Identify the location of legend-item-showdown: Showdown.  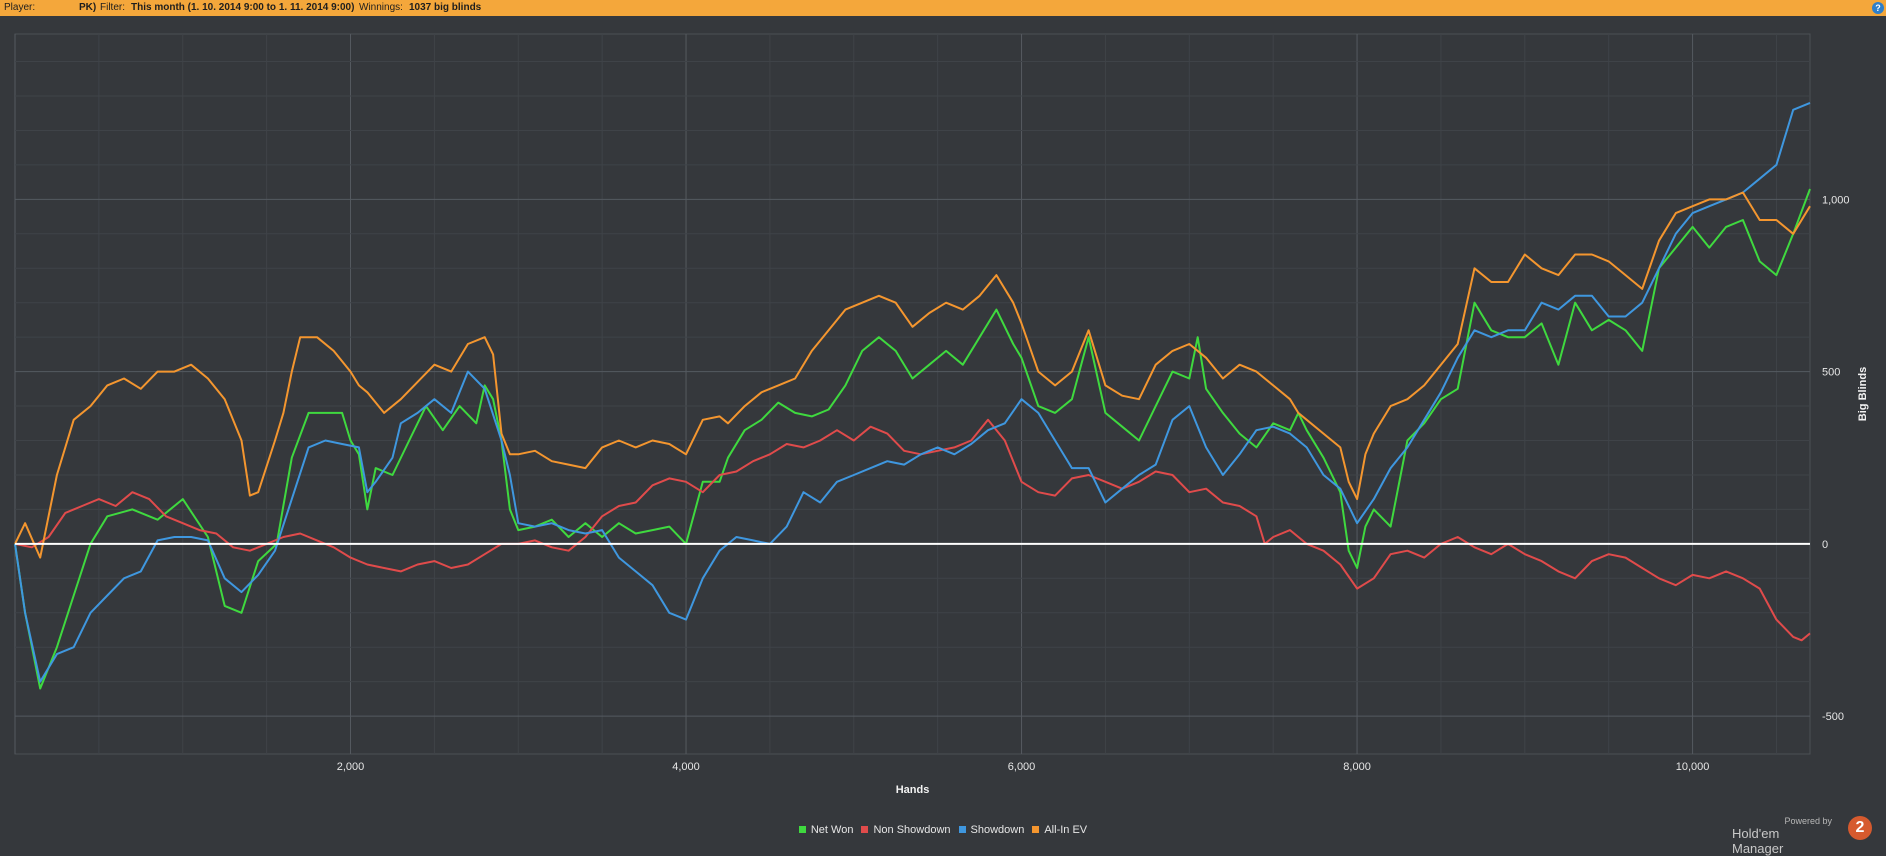
(991, 830).